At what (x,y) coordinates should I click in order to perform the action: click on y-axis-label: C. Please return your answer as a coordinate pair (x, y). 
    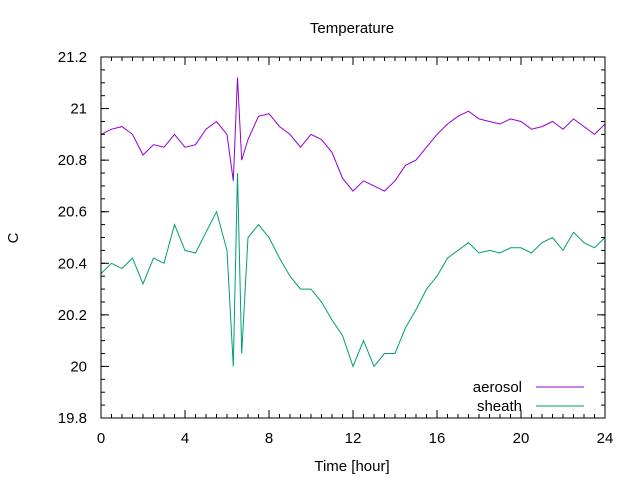
    Looking at the image, I should click on (13, 237).